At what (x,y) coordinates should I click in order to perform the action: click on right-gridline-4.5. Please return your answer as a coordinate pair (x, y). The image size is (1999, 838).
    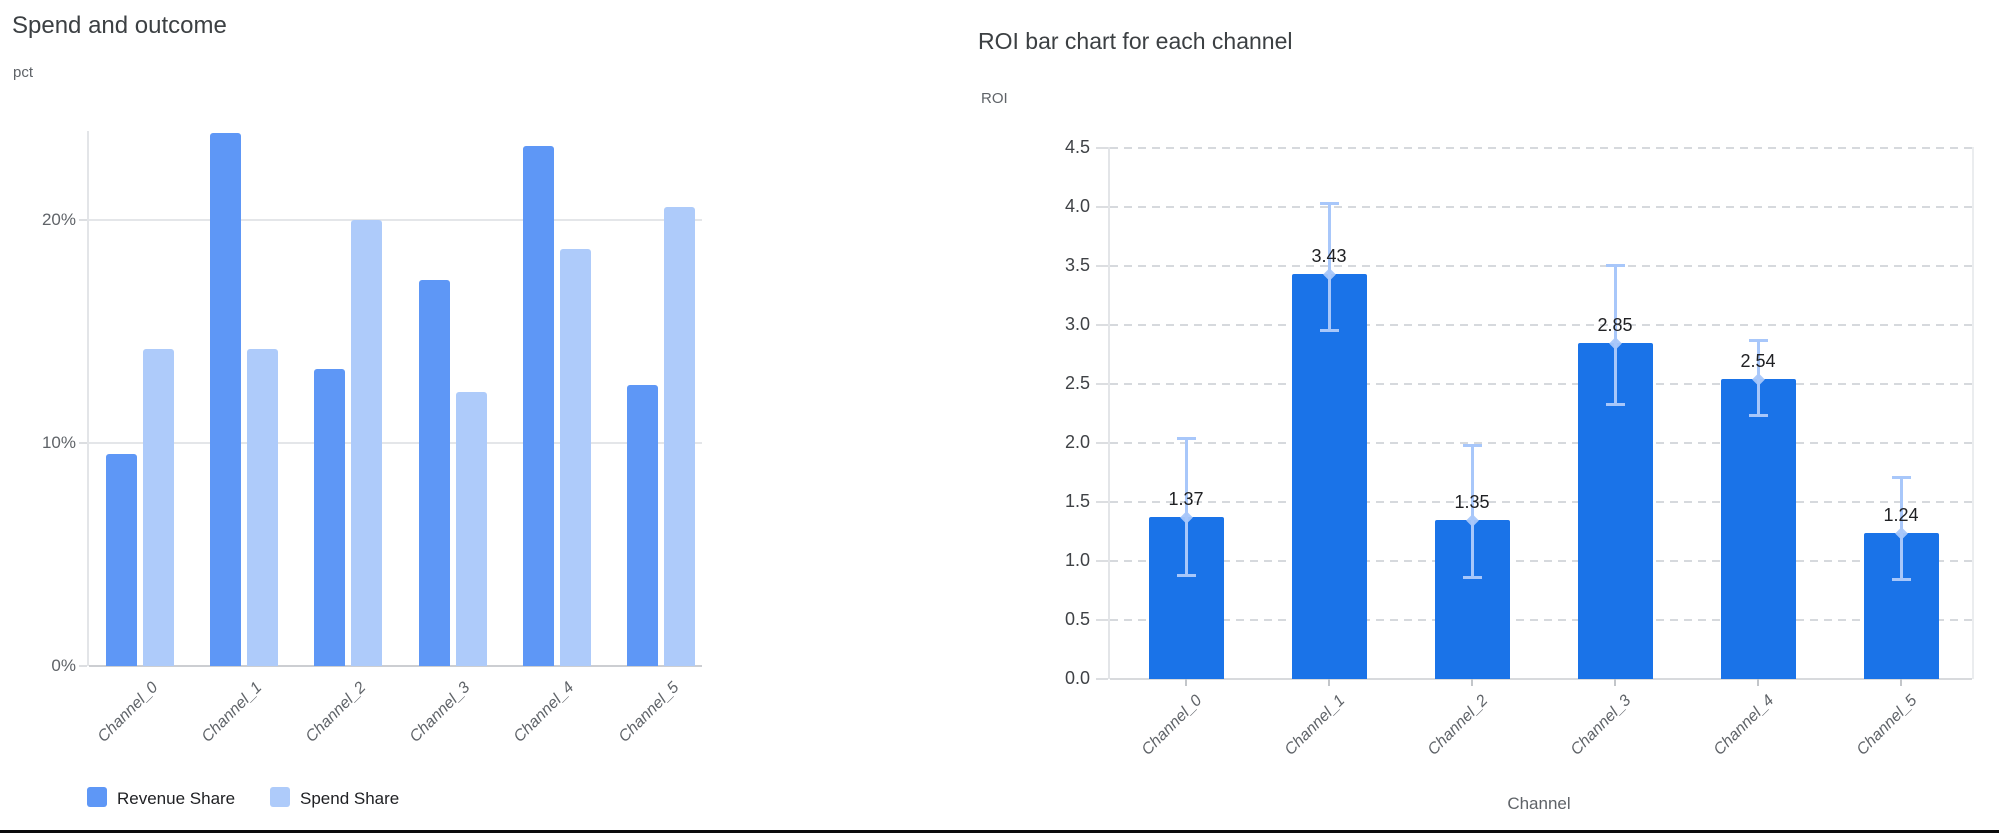
    Looking at the image, I should click on (1541, 148).